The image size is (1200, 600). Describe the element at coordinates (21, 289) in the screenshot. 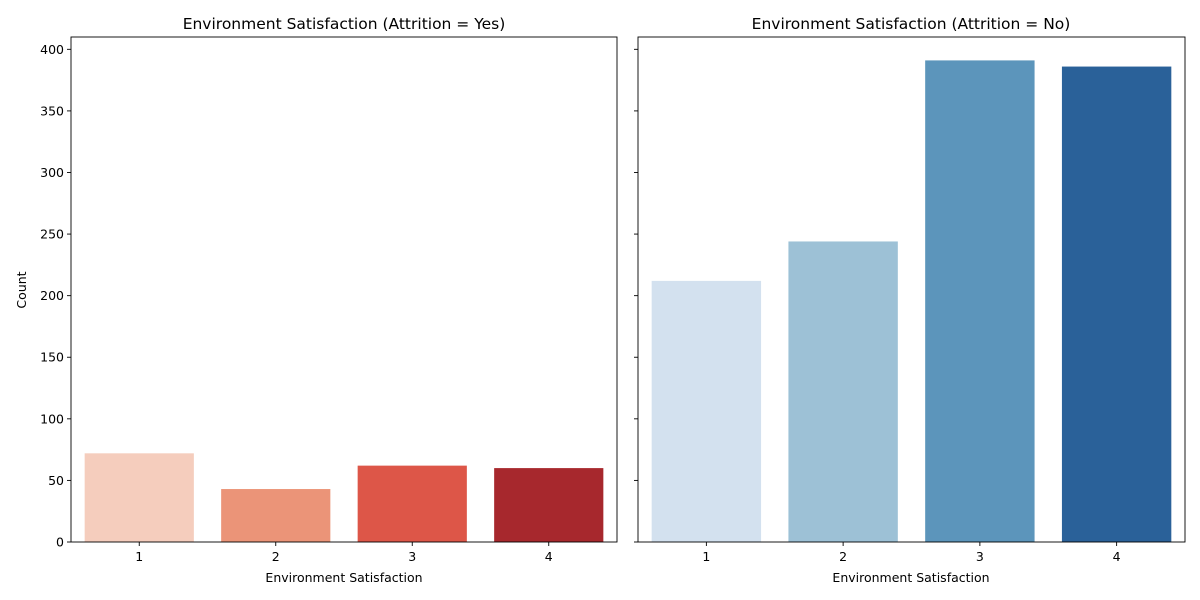

I see `left-y-axis-label: Count` at that location.